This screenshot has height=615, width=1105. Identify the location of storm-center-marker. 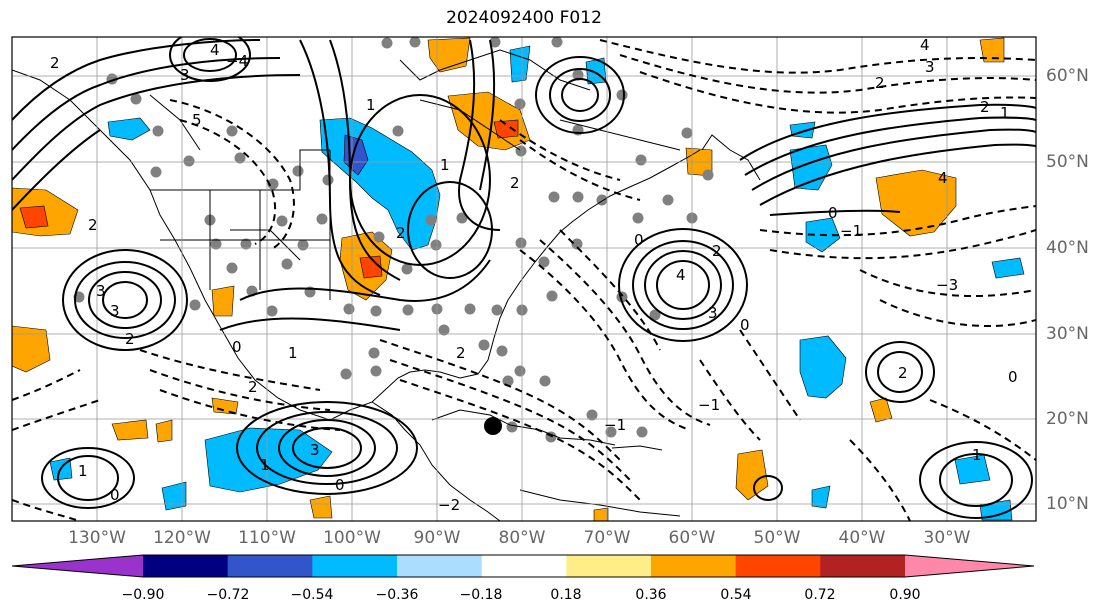
(493, 426).